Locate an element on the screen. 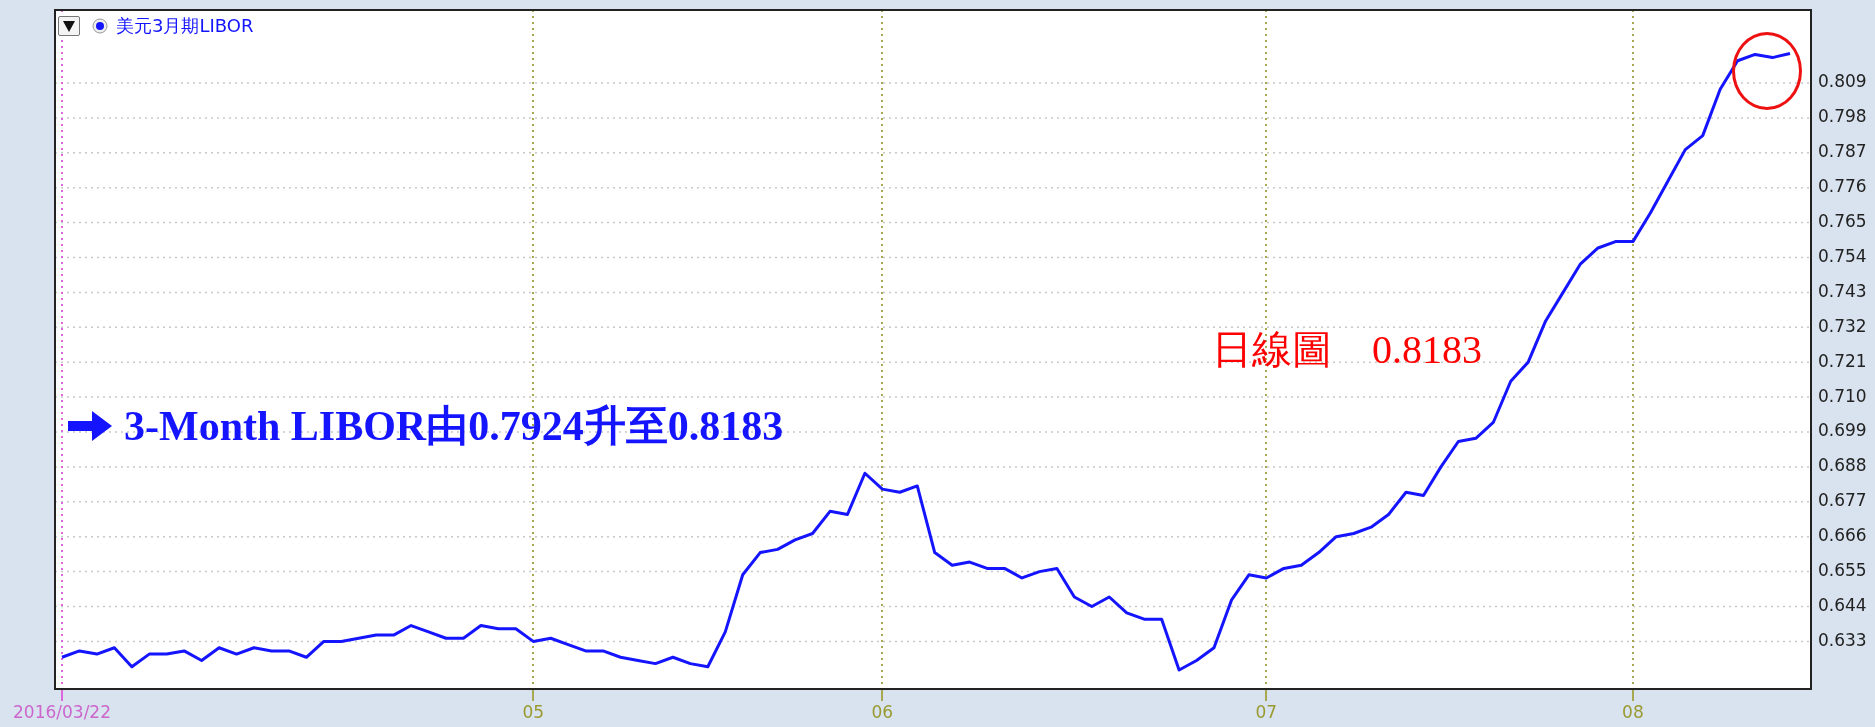  y-tick-label: 0.677 is located at coordinates (1842, 500).